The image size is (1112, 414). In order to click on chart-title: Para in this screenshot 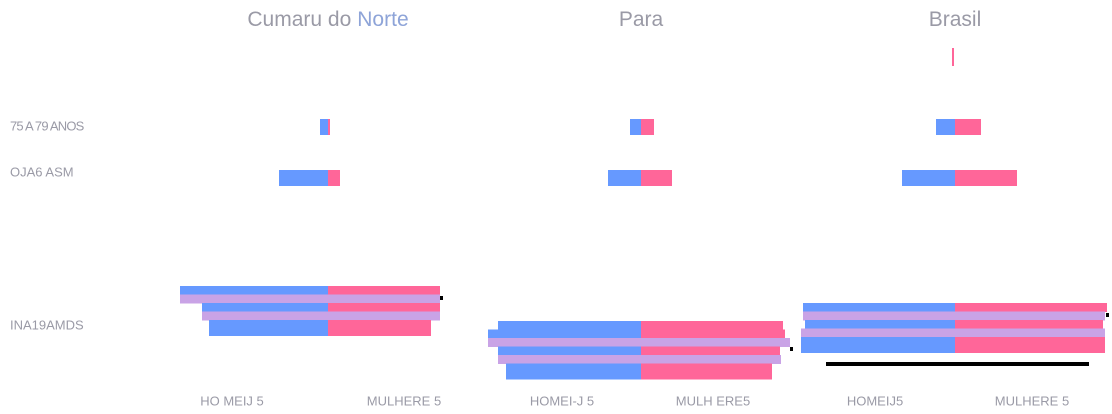, I will do `click(641, 19)`.